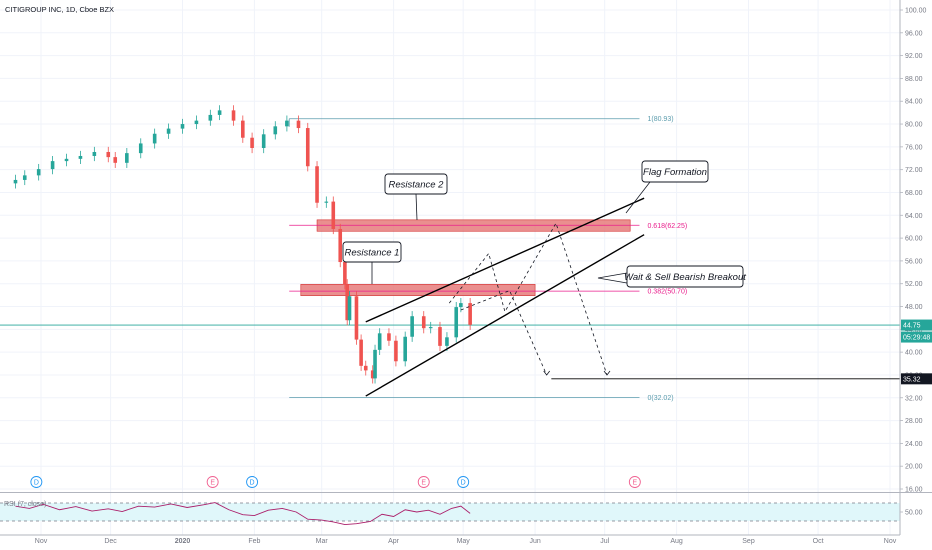 The width and height of the screenshot is (932, 550). Describe the element at coordinates (916, 11) in the screenshot. I see `y-tick-label: 100.00` at that location.